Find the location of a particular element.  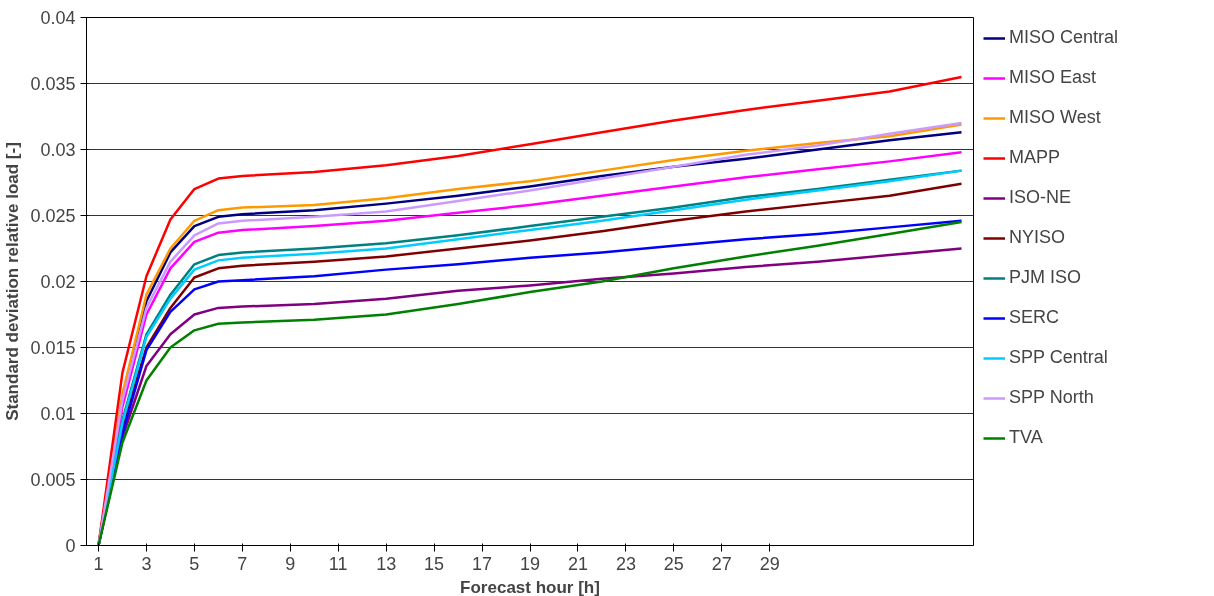

x-tick-label: 3 is located at coordinates (146, 563).